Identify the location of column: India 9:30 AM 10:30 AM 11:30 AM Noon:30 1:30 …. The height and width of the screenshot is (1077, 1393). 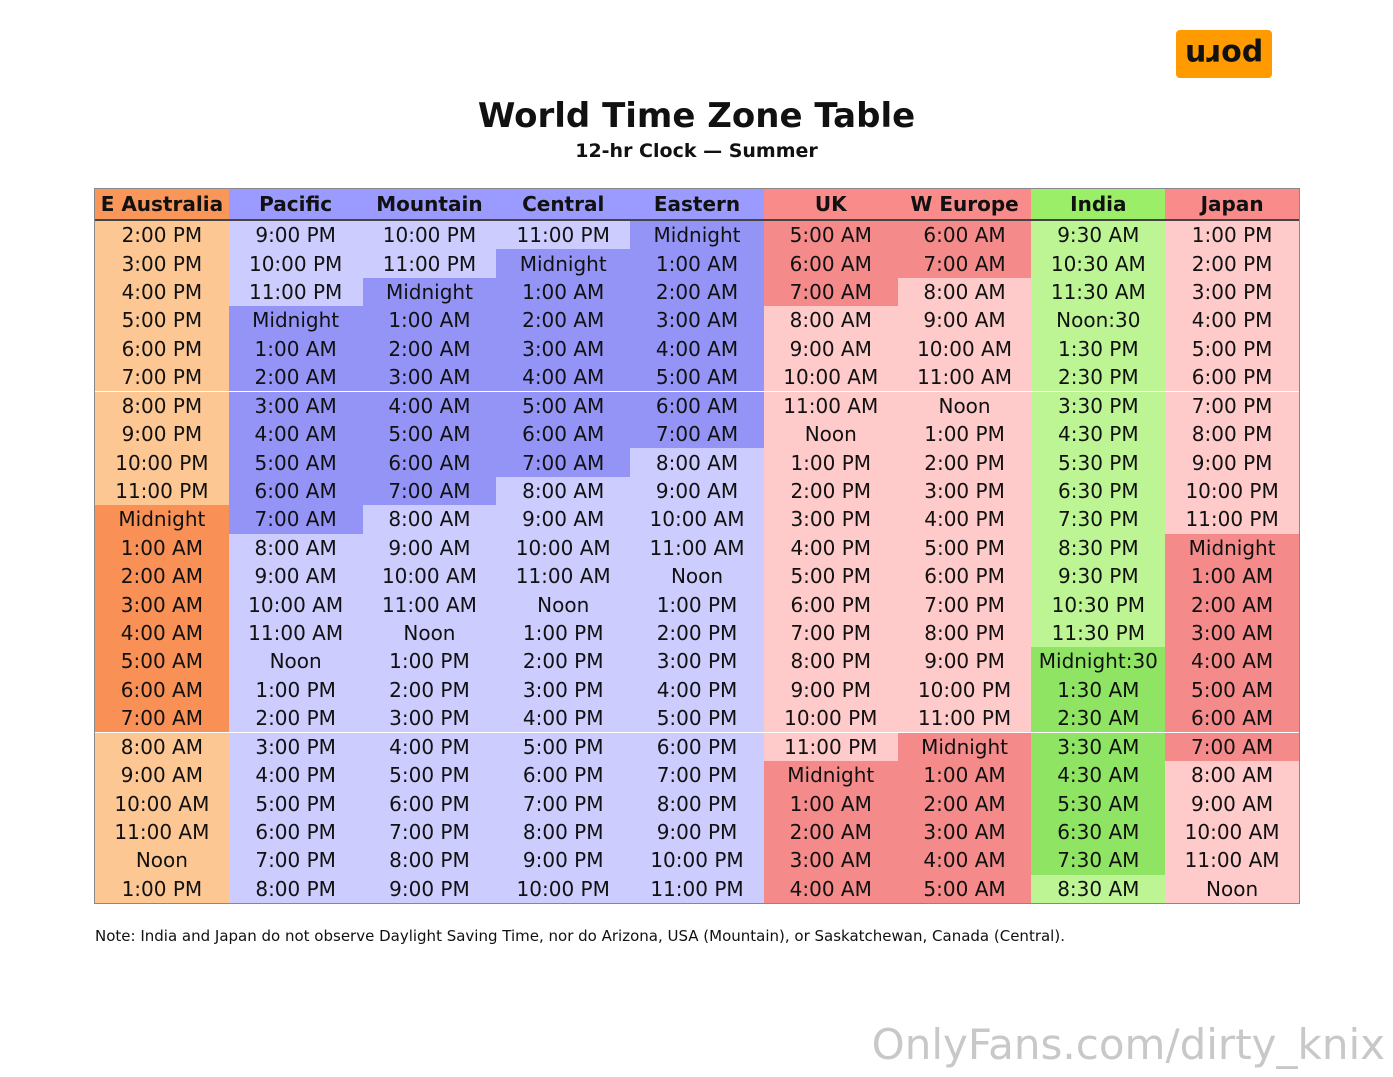
(1098, 546).